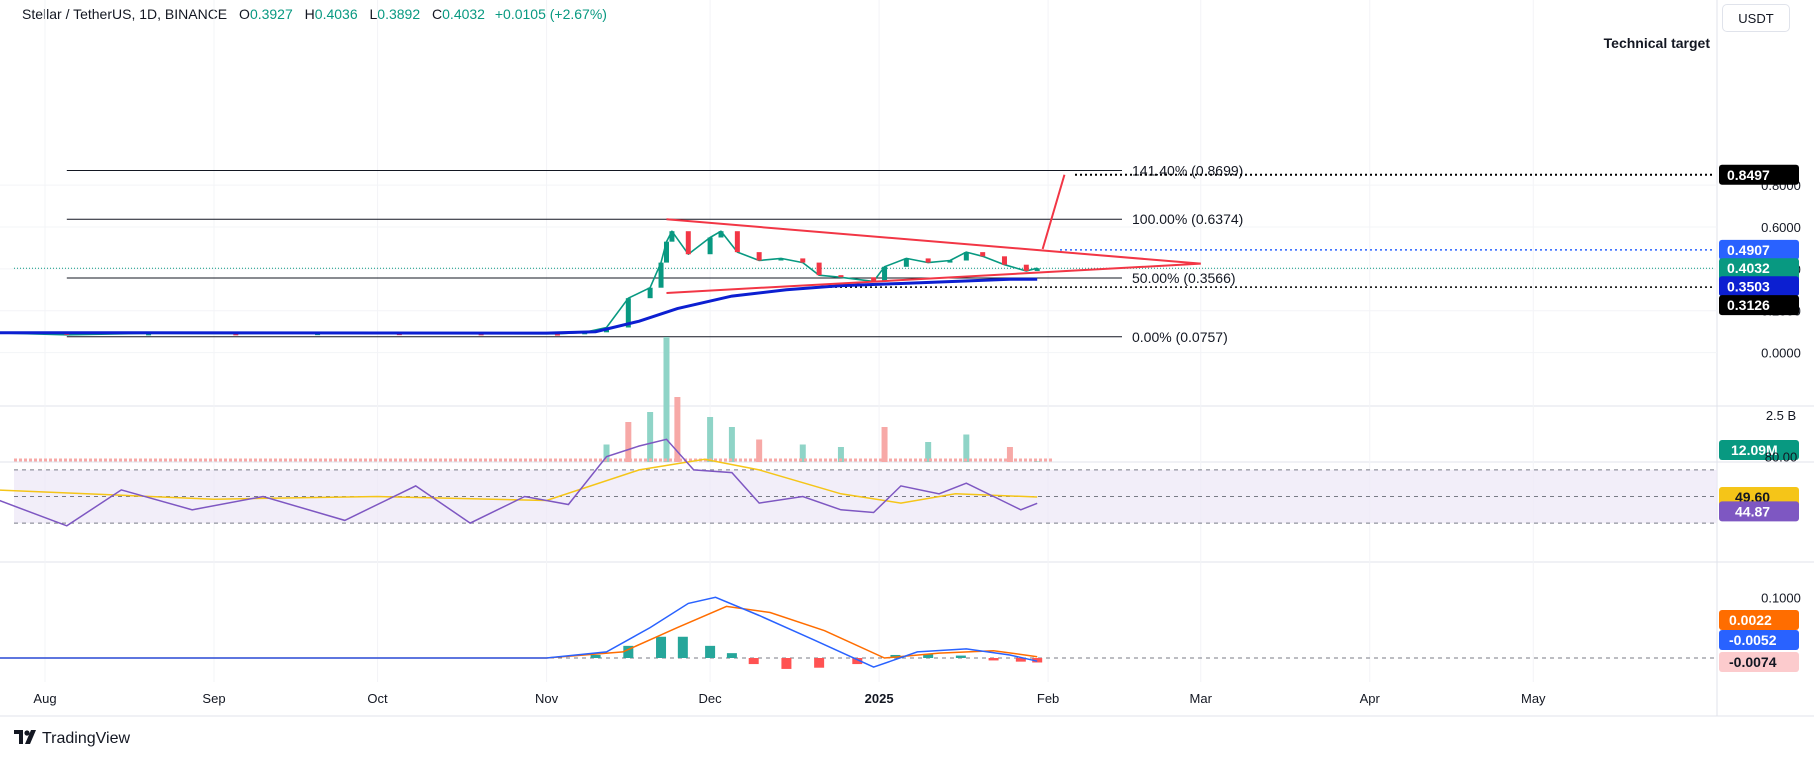  I want to click on close-label: C, so click(437, 14).